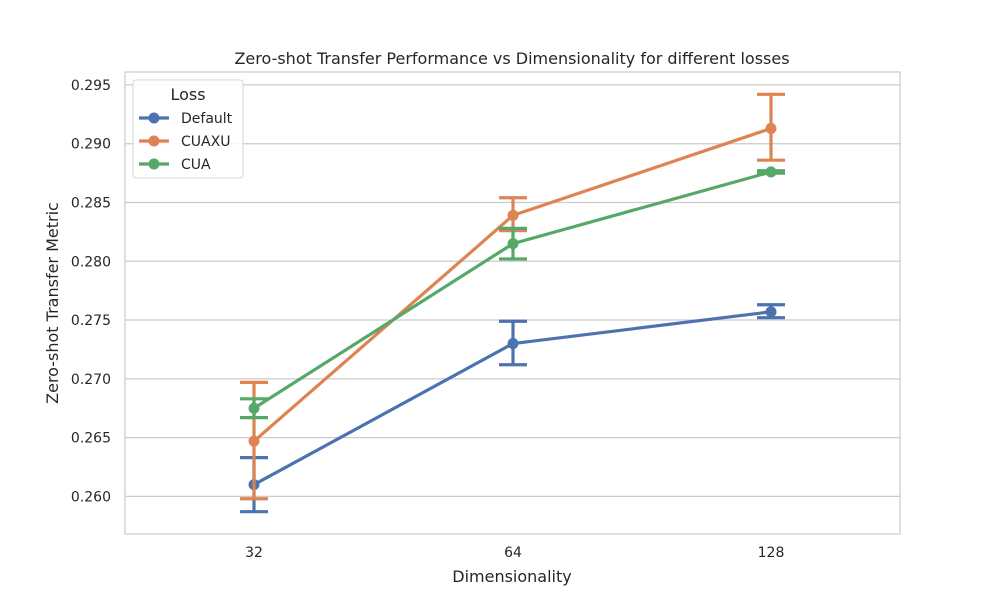 This screenshot has height=600, width=1000. Describe the element at coordinates (771, 553) in the screenshot. I see `x-tick-label: 128` at that location.